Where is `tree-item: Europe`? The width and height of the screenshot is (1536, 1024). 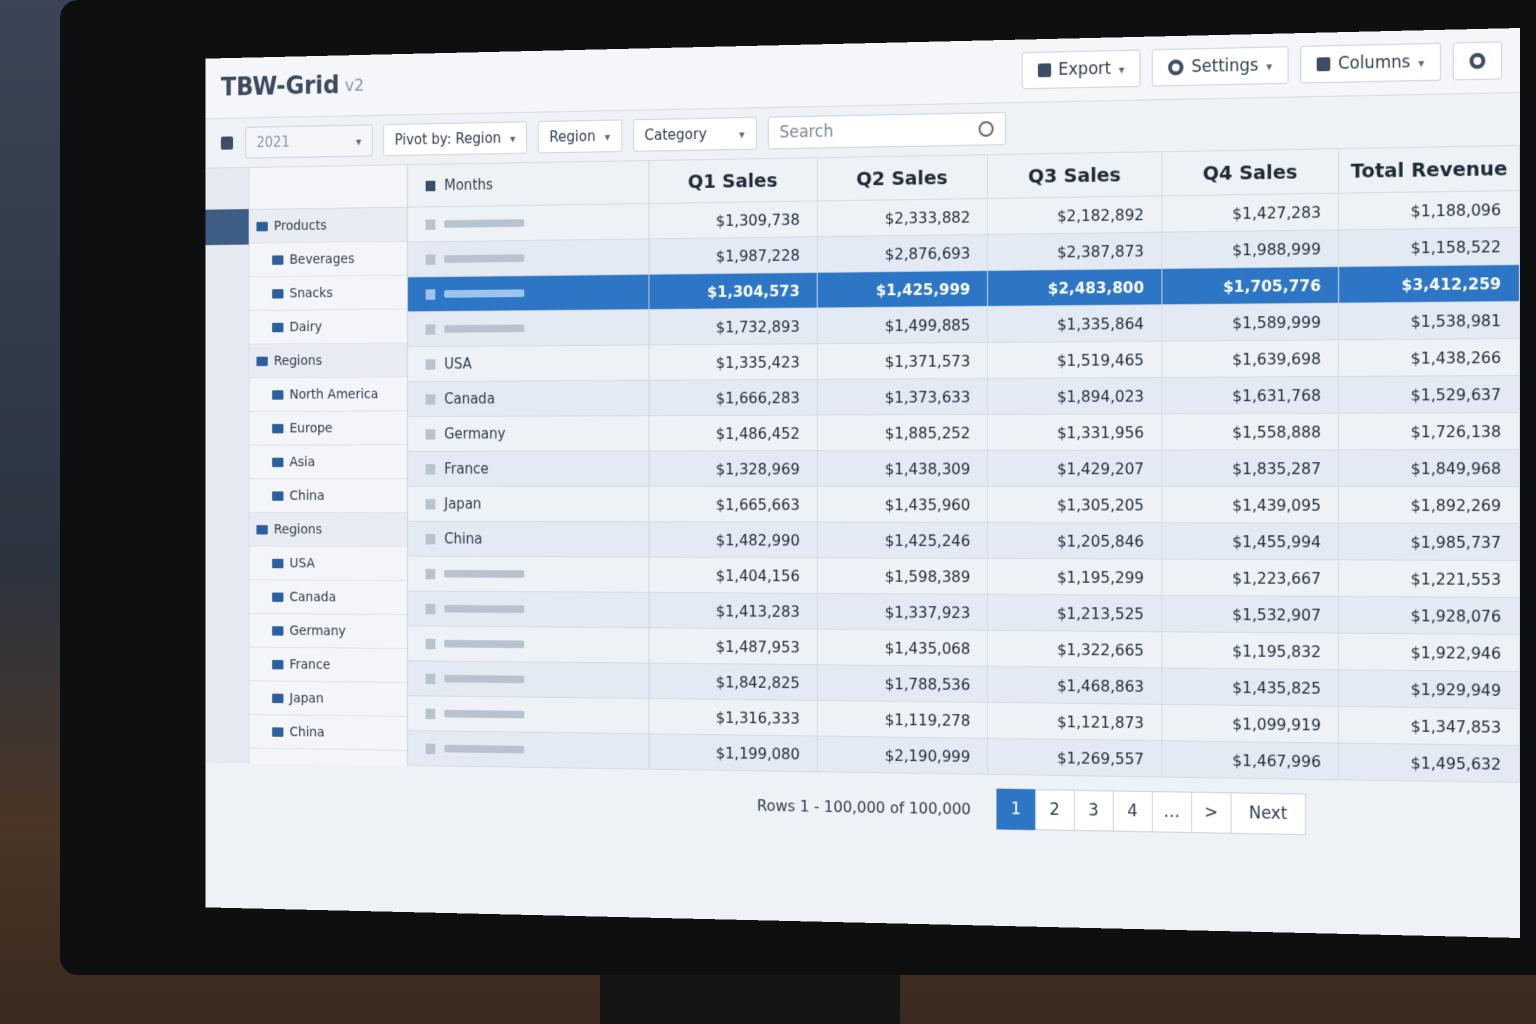
tree-item: Europe is located at coordinates (328, 428).